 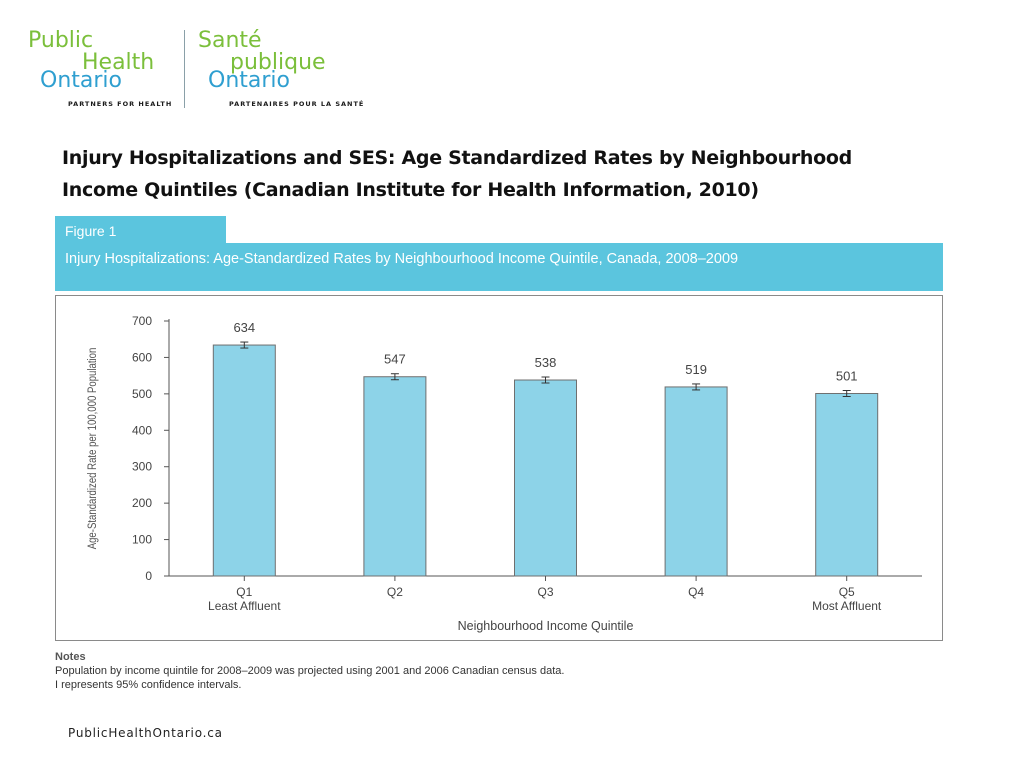 What do you see at coordinates (395, 359) in the screenshot?
I see `data-label: 547` at bounding box center [395, 359].